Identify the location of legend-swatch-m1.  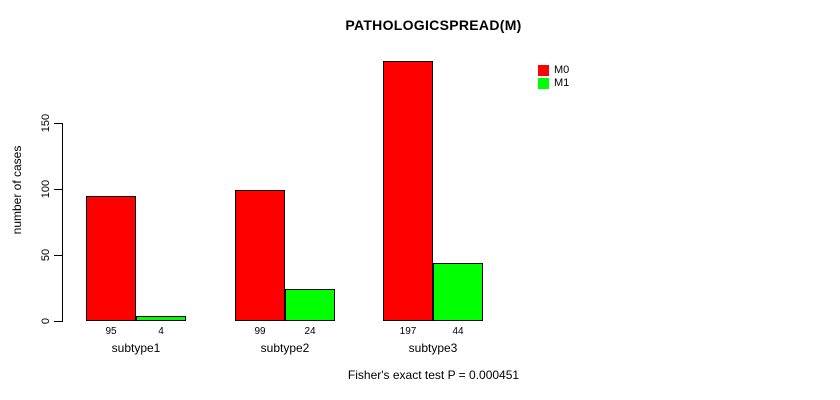
(543, 83).